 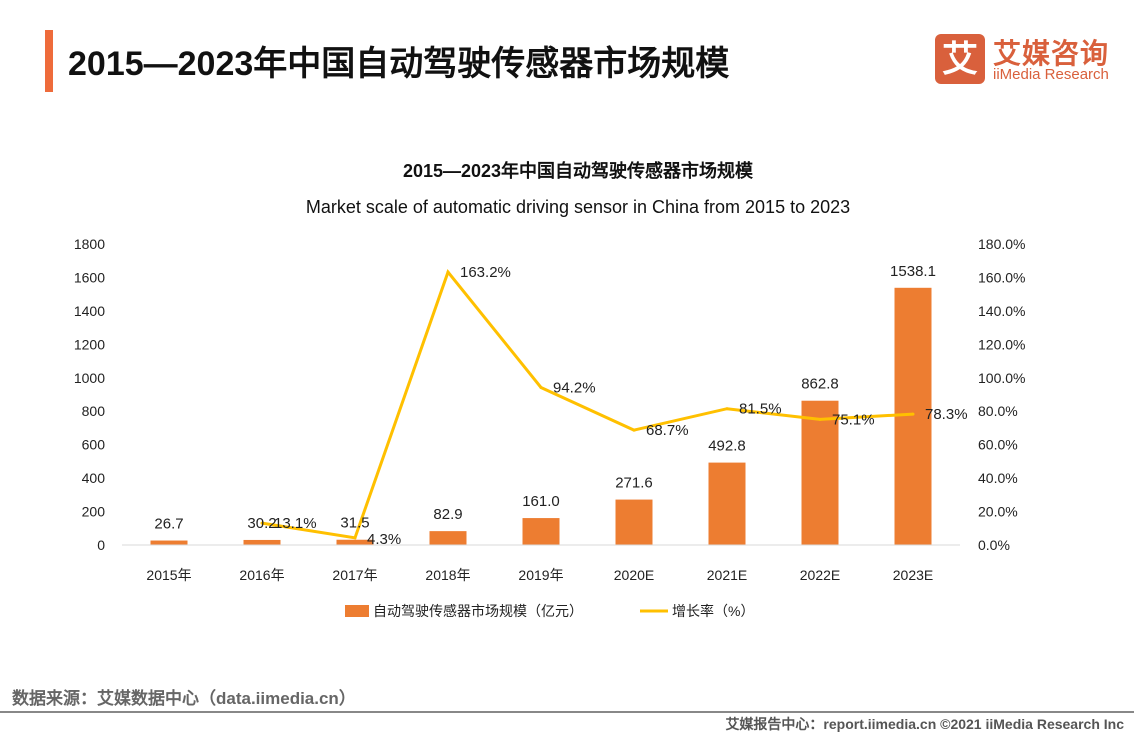 I want to click on logo-en: iiMedia Research, so click(x=1051, y=74).